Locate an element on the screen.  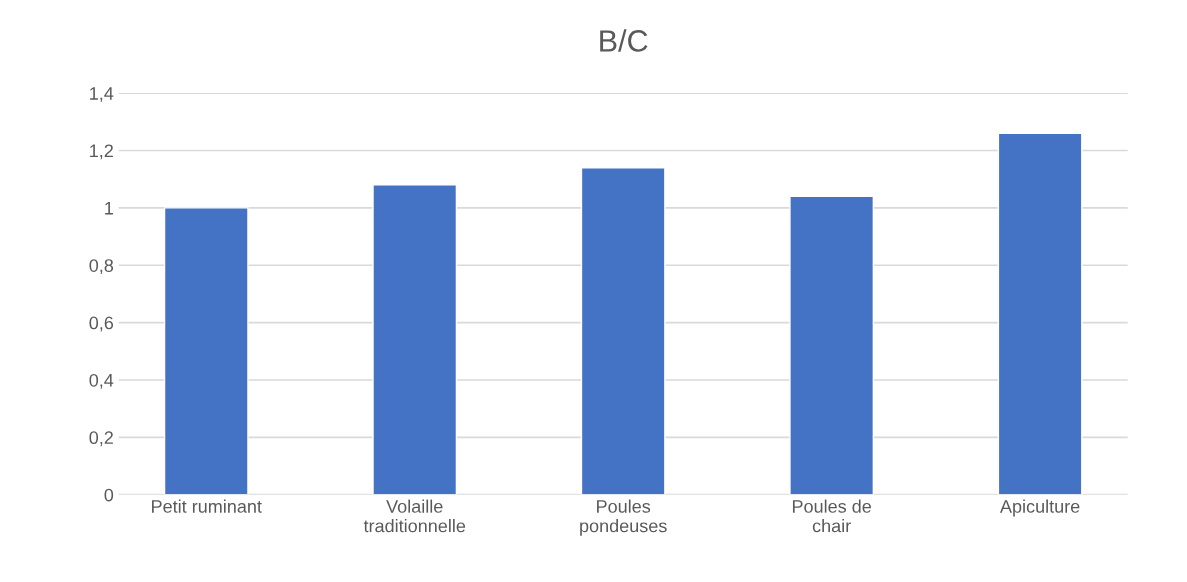
y-tick-label: 0,4 is located at coordinates (101, 381).